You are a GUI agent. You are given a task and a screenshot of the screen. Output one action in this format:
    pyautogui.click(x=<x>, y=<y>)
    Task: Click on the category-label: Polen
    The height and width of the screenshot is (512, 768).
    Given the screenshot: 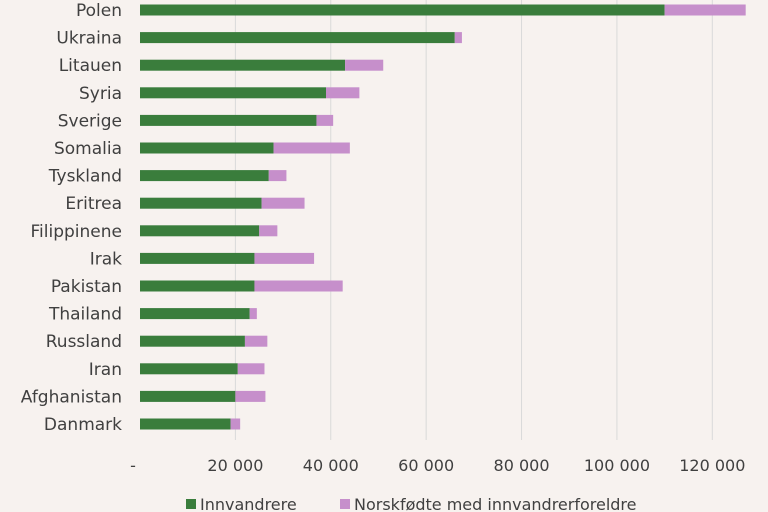 What is the action you would take?
    pyautogui.click(x=99, y=11)
    